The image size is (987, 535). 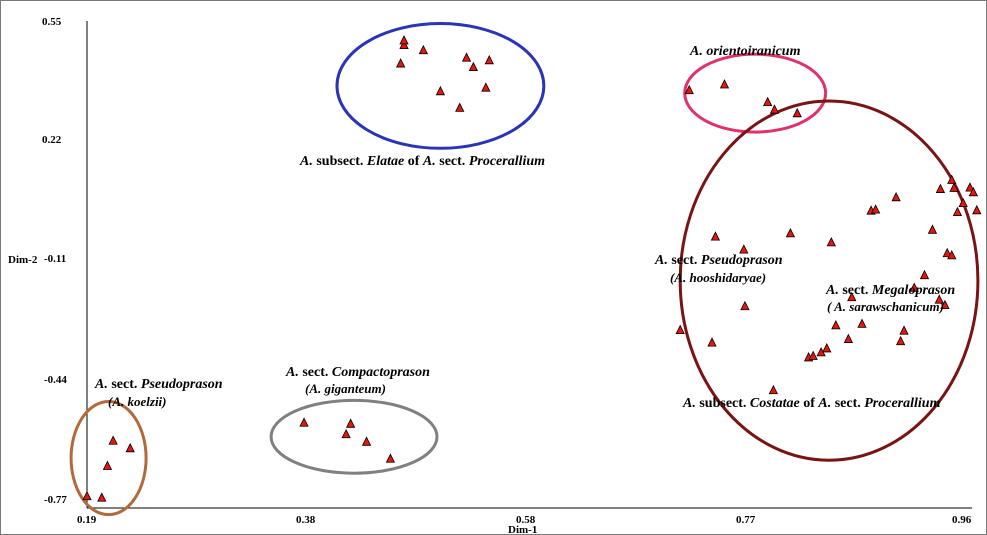 I want to click on pseudoprason-hooshidaryae-label: (A. hooshidaryae), so click(x=718, y=277).